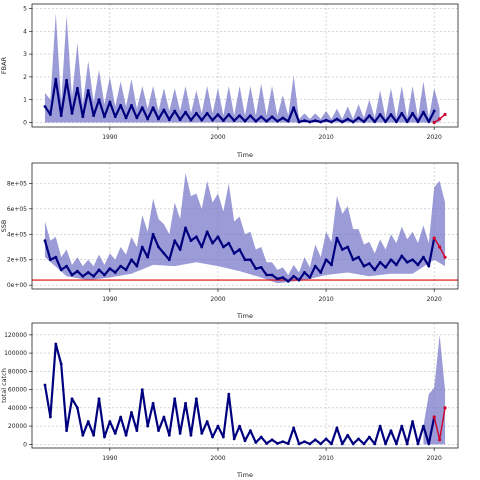 Image resolution: width=480 pixels, height=480 pixels. What do you see at coordinates (25, 100) in the screenshot?
I see `y-tick-label: 1` at bounding box center [25, 100].